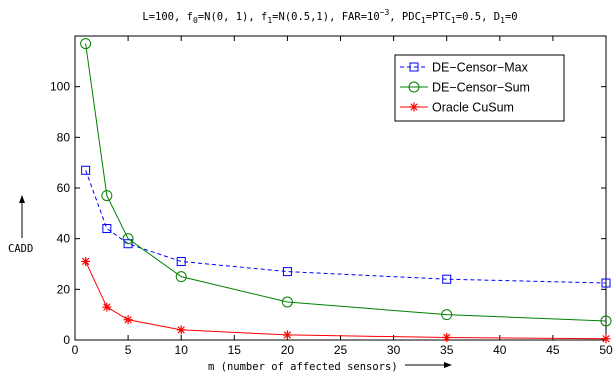  What do you see at coordinates (64, 137) in the screenshot?
I see `y-tick-label: 80` at bounding box center [64, 137].